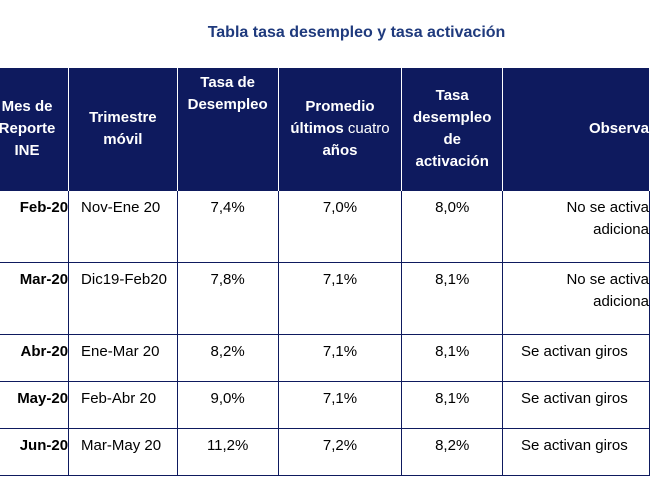 This screenshot has height=487, width=650. I want to click on header-mes: Mes de Reporte INE, so click(35, 129).